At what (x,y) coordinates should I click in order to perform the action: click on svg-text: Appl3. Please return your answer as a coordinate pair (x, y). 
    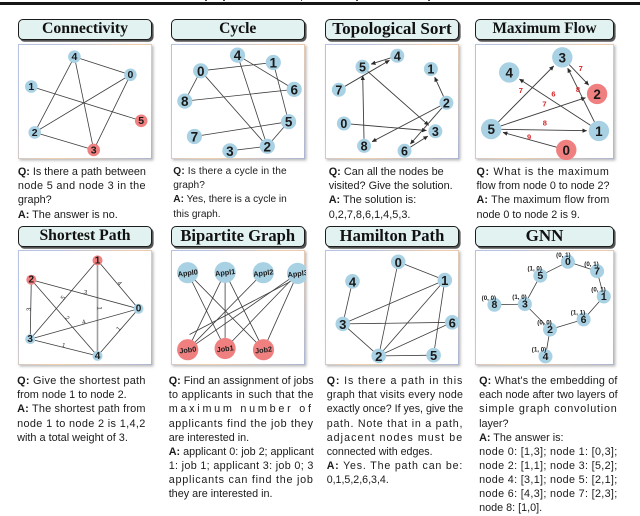
    Looking at the image, I should click on (296, 273).